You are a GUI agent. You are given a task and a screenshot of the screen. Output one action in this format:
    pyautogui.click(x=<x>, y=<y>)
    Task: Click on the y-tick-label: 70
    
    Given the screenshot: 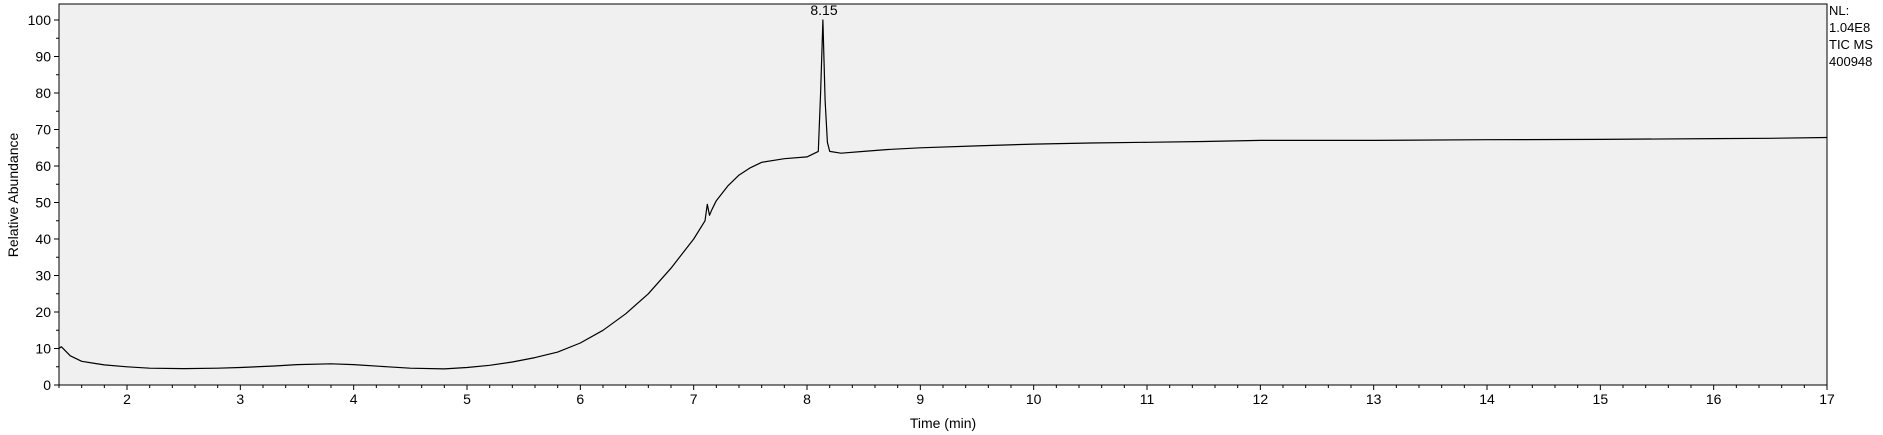 What is the action you would take?
    pyautogui.click(x=43, y=130)
    